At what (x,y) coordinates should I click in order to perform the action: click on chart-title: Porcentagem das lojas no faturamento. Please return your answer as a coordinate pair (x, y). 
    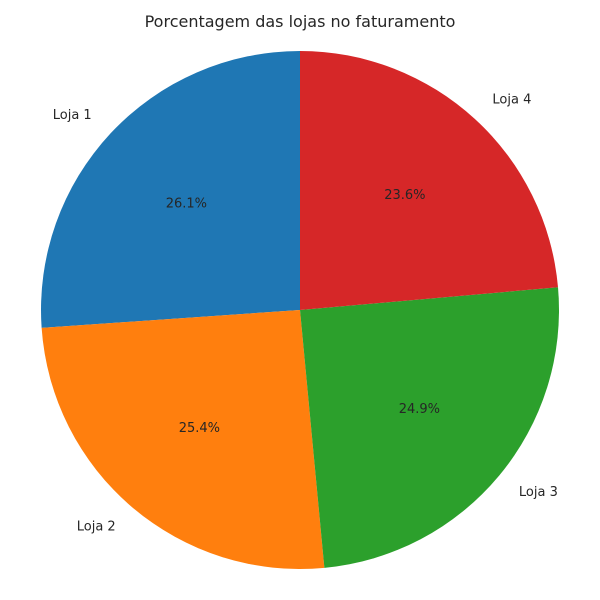
    Looking at the image, I should click on (300, 21).